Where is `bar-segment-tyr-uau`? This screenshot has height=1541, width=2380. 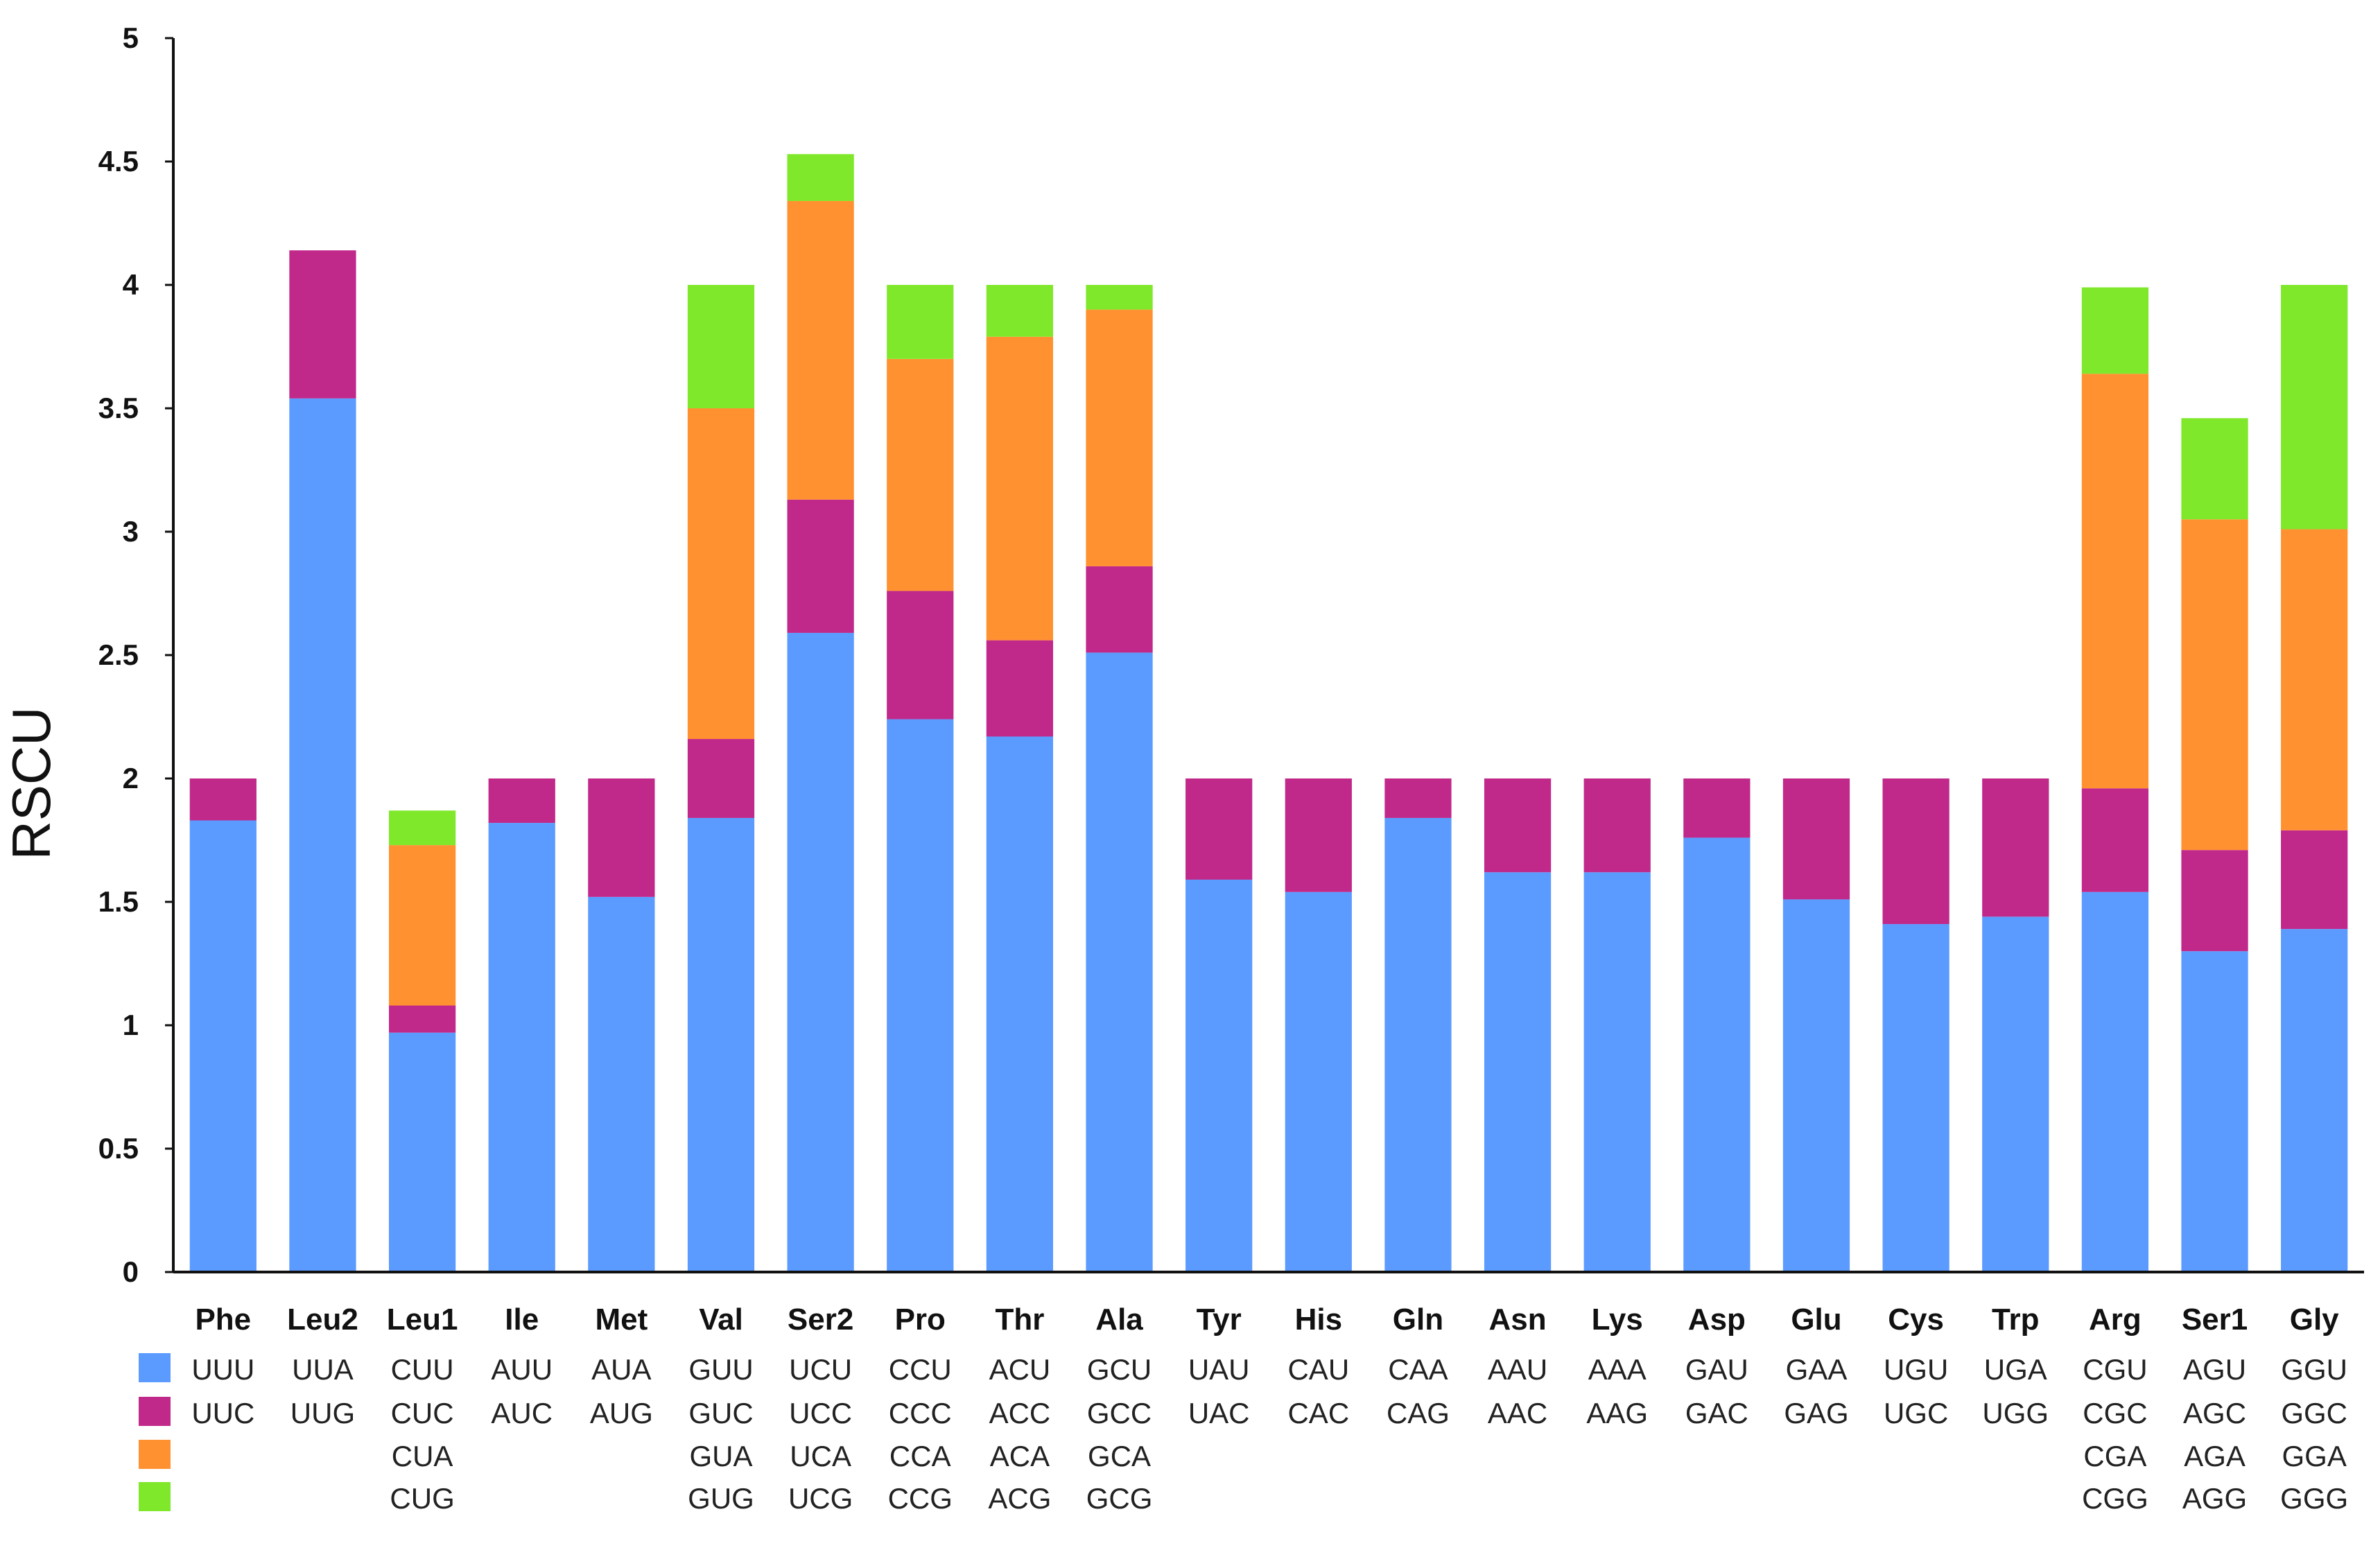 bar-segment-tyr-uau is located at coordinates (1219, 1075).